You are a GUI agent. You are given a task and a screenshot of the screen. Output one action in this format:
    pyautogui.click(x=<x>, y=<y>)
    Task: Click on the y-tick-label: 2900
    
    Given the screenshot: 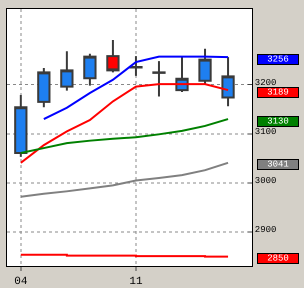 What is the action you would take?
    pyautogui.click(x=265, y=230)
    